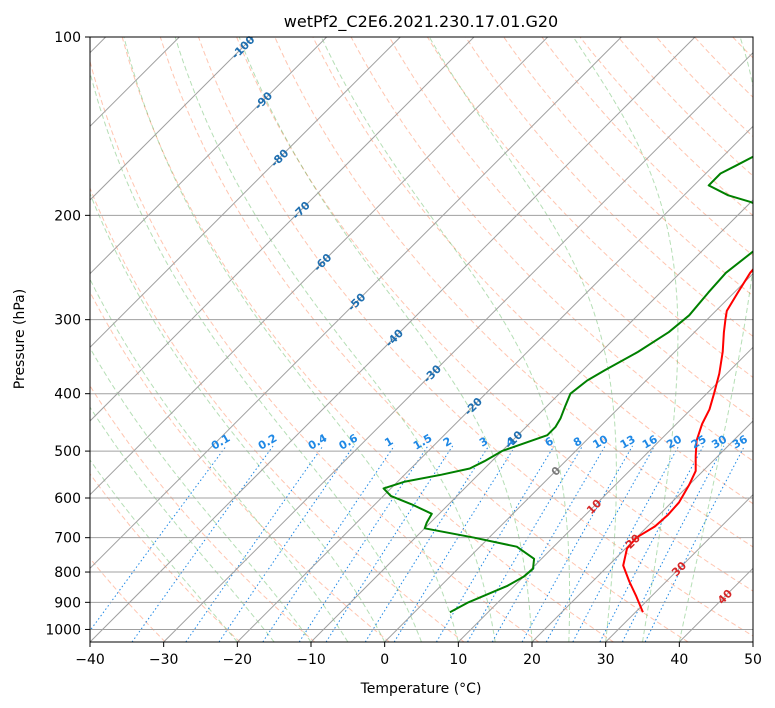 The height and width of the screenshot is (708, 775). What do you see at coordinates (67, 499) in the screenshot?
I see `y-tick-label: 600` at bounding box center [67, 499].